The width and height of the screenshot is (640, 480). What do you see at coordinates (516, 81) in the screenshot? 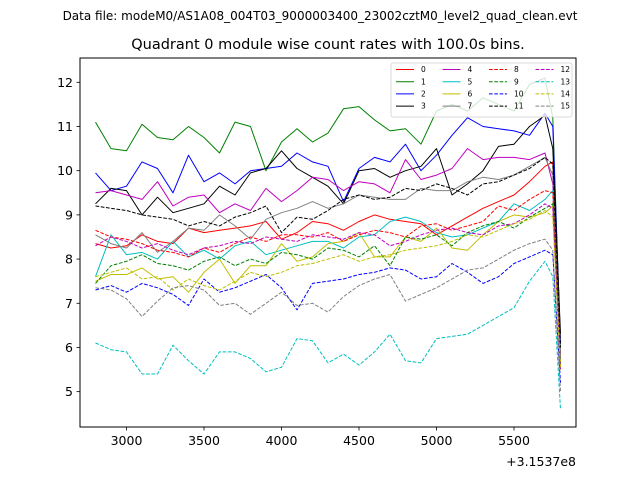
I see `legend-label-9: 9` at bounding box center [516, 81].